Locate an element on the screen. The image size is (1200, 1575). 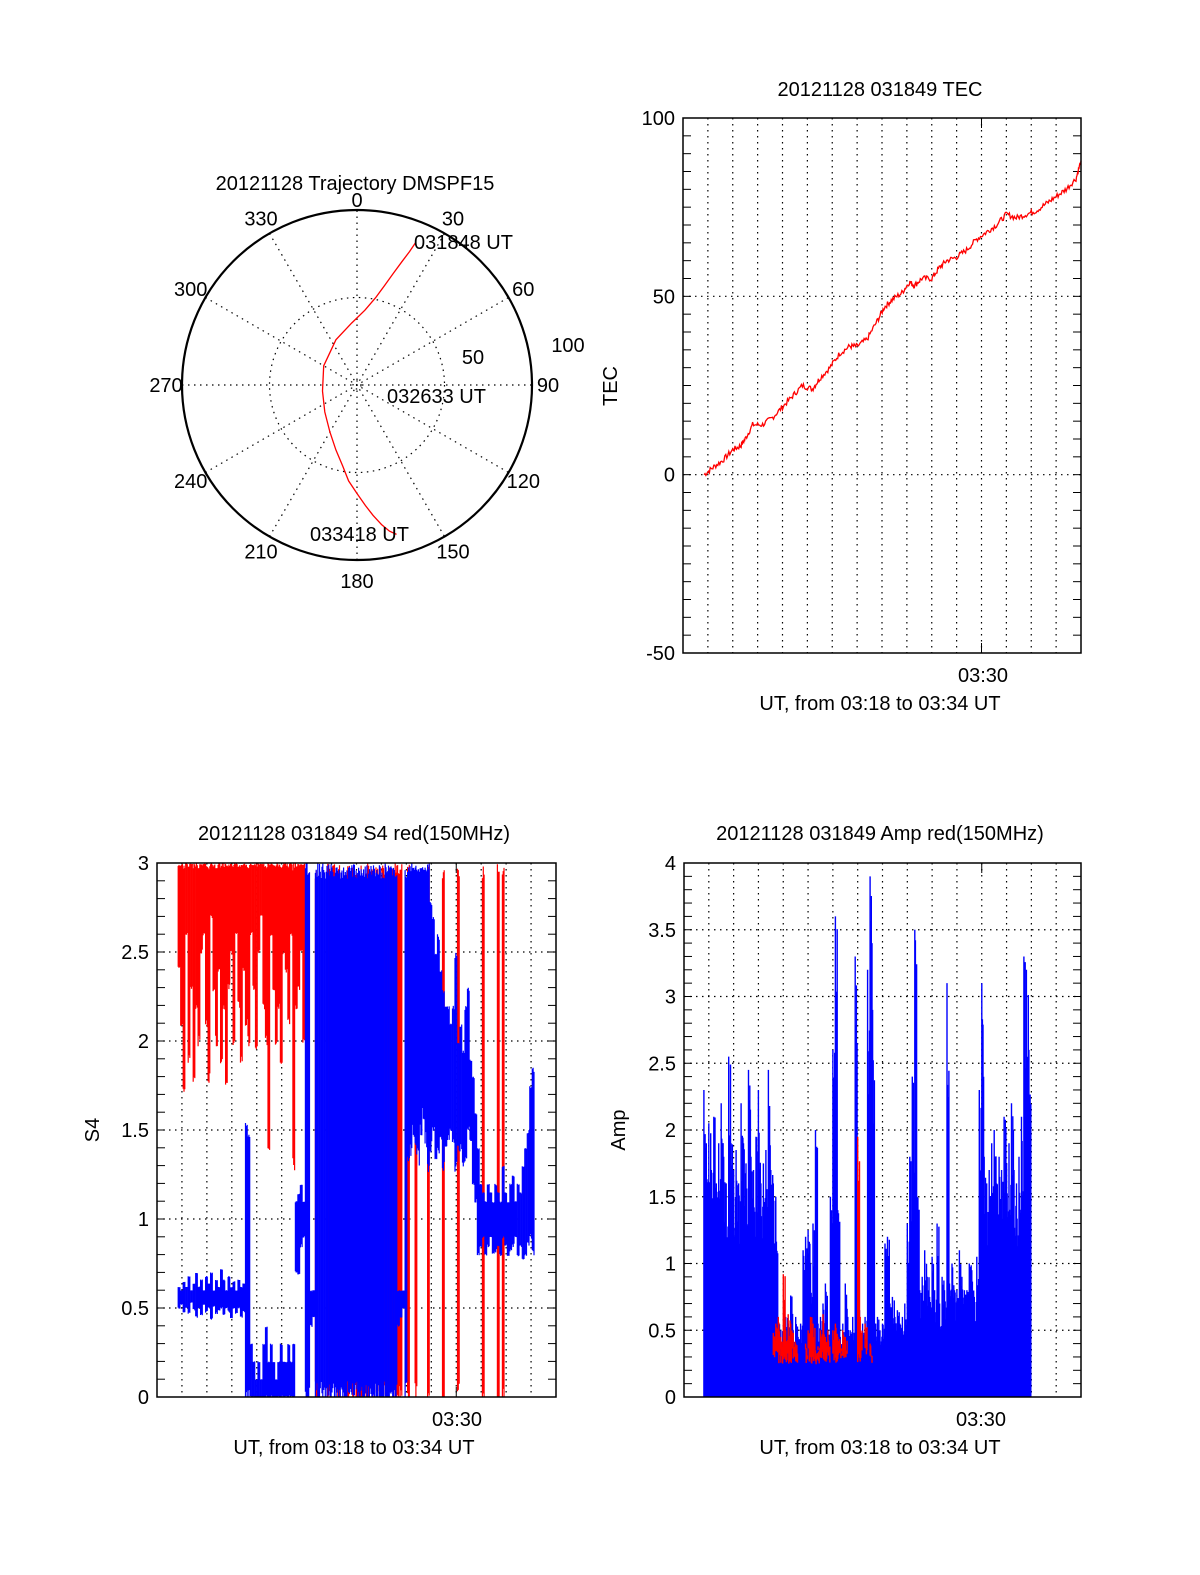
s4-y-tick-label: 0.5 is located at coordinates (135, 1309).